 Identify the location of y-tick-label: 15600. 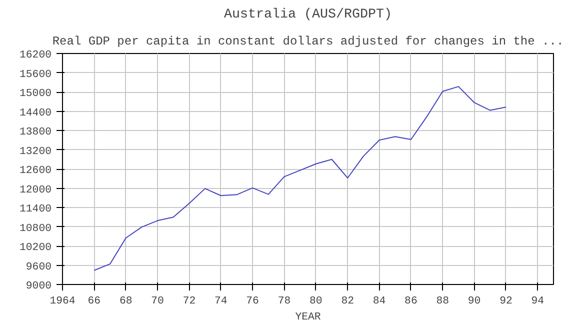
(36, 74).